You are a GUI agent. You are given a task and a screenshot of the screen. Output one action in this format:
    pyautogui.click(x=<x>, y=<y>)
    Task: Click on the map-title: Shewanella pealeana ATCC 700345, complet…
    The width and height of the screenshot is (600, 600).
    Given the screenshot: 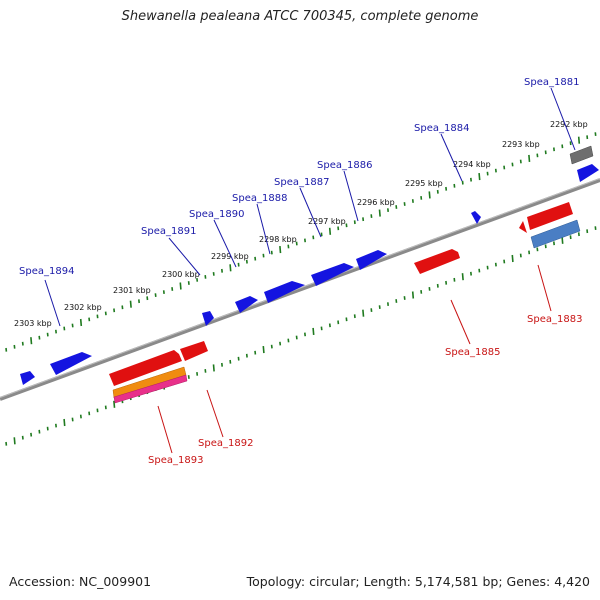 What is the action you would take?
    pyautogui.click(x=300, y=16)
    